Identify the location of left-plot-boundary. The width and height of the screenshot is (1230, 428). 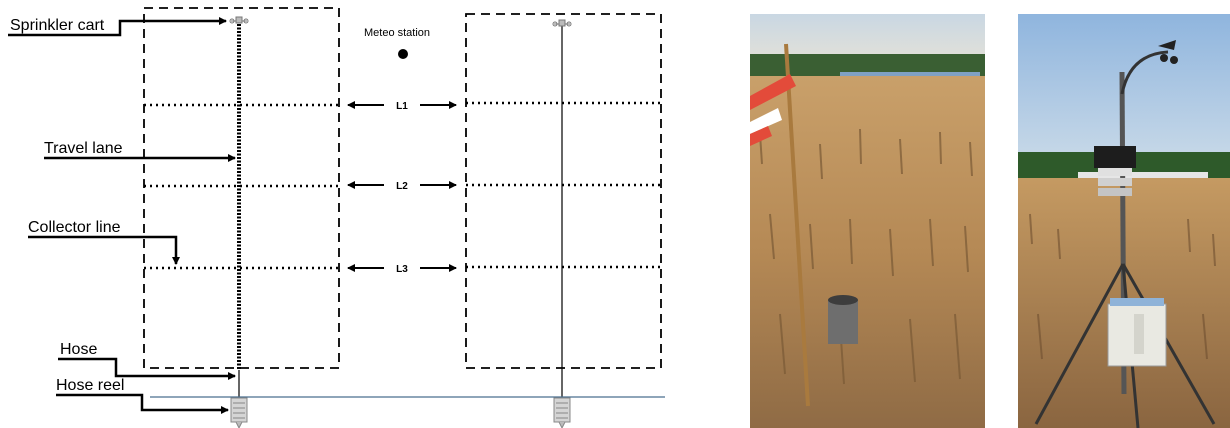
(241, 188).